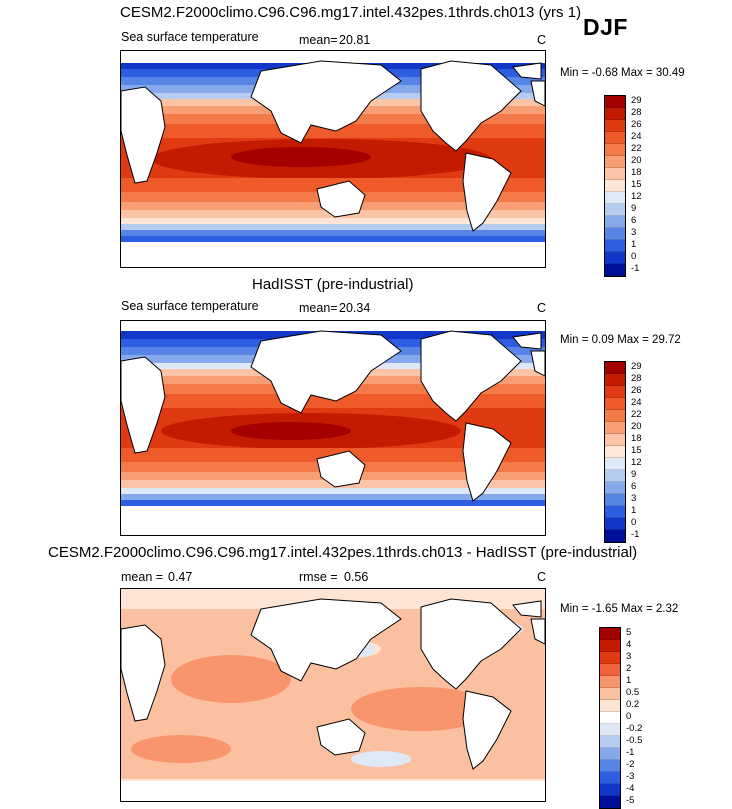 This screenshot has height=809, width=732. I want to click on colorbar-tick-label: 4, so click(629, 644).